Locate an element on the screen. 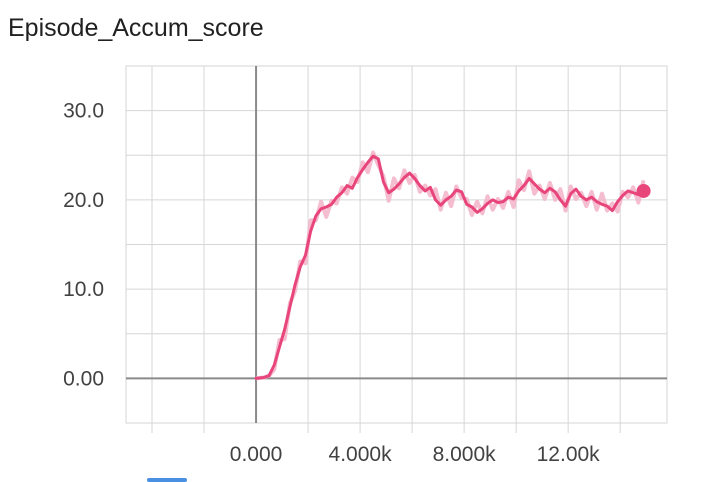 The height and width of the screenshot is (482, 712). horizontal-scrollbar is located at coordinates (167, 480).